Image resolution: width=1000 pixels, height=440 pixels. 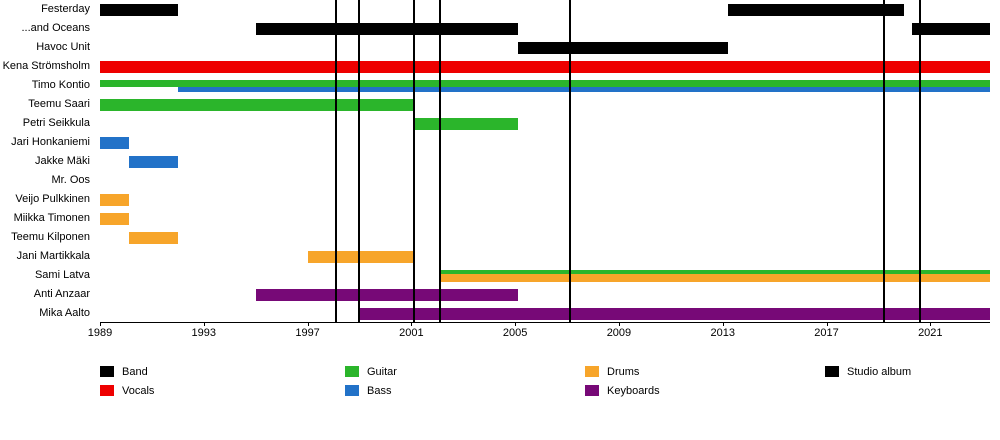 What do you see at coordinates (204, 333) in the screenshot?
I see `axis-tick-label: 1993` at bounding box center [204, 333].